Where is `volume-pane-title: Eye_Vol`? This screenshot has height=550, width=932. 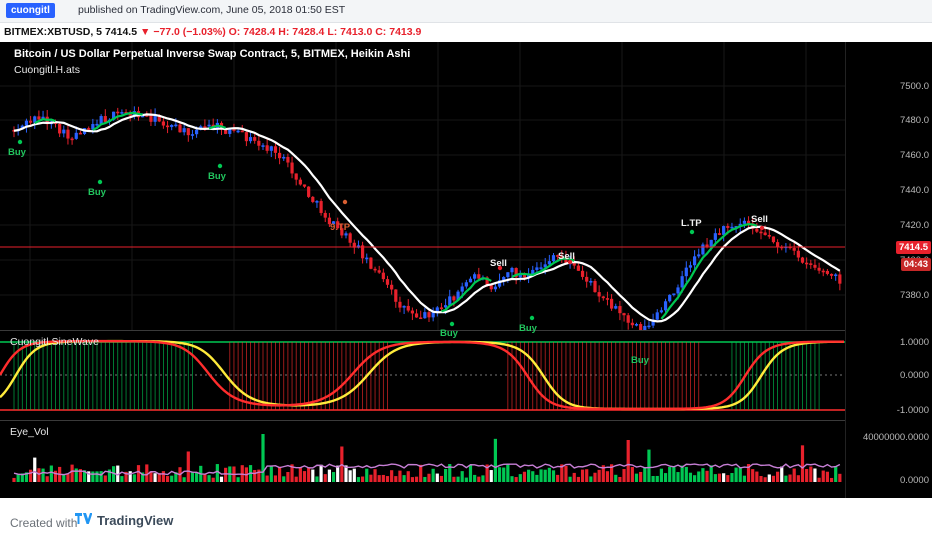
volume-pane-title: Eye_Vol is located at coordinates (29, 432).